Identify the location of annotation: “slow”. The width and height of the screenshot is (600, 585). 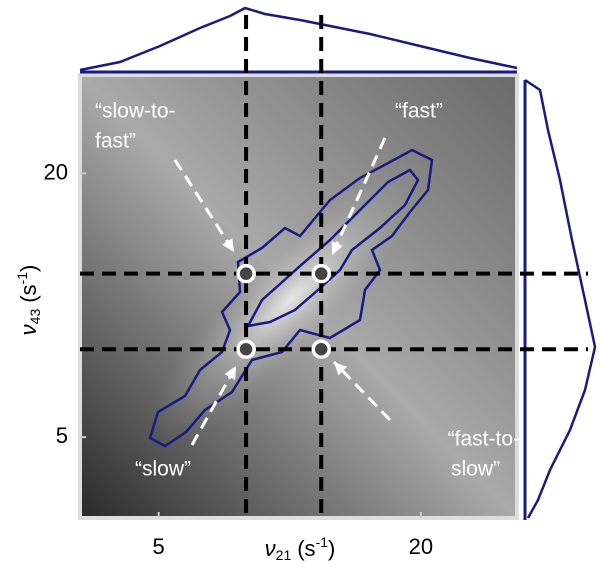
(163, 469).